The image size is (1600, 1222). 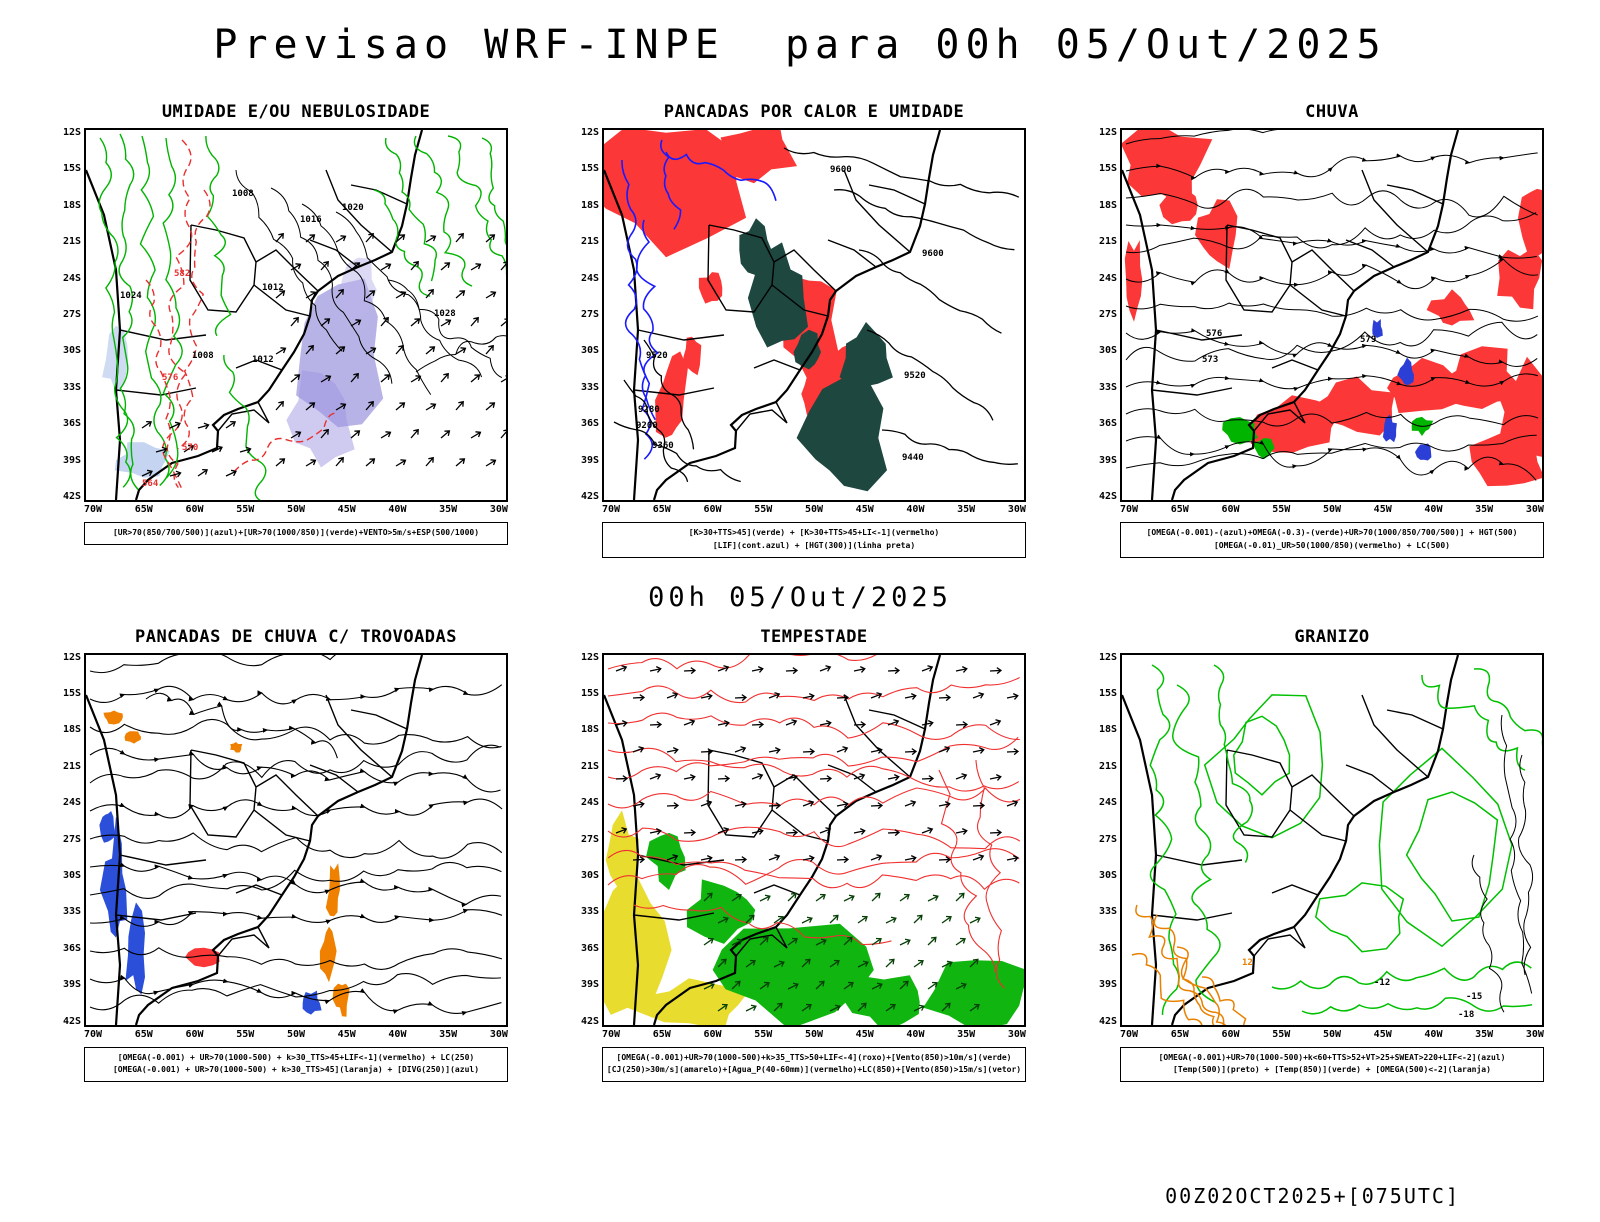 I want to click on map-frame: 9600 9600 9520 9440 9520 9280 9200 9360, so click(x=814, y=315).